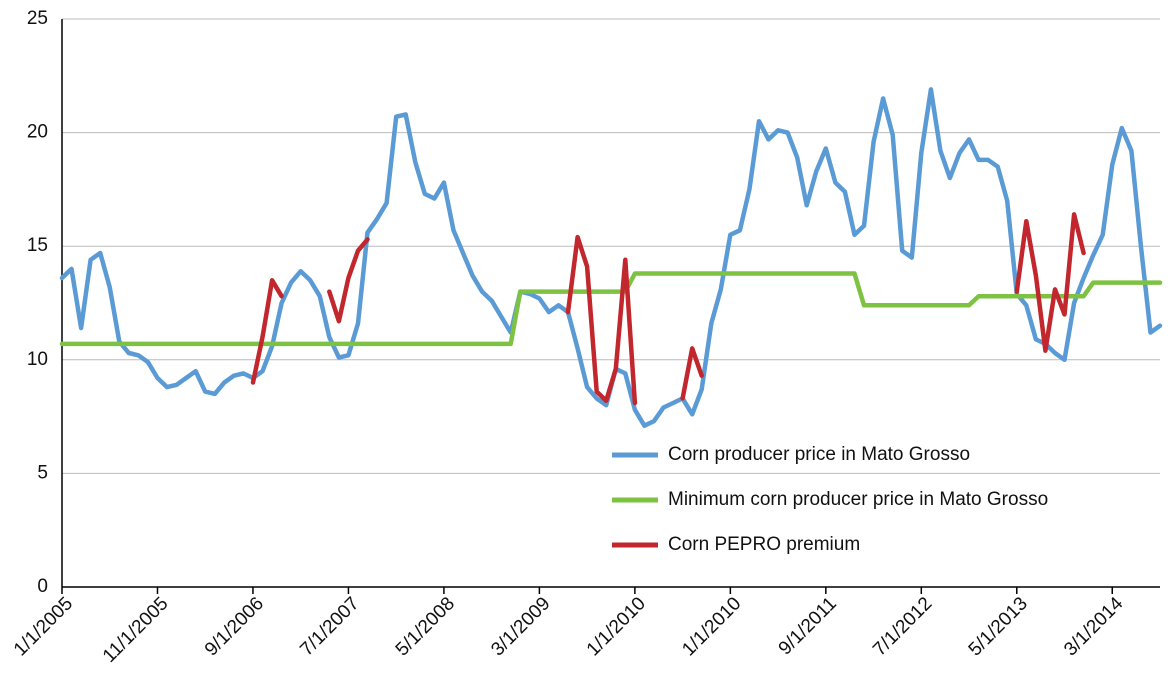  What do you see at coordinates (764, 544) in the screenshot?
I see `legend-label: Corn PEPRO premium` at bounding box center [764, 544].